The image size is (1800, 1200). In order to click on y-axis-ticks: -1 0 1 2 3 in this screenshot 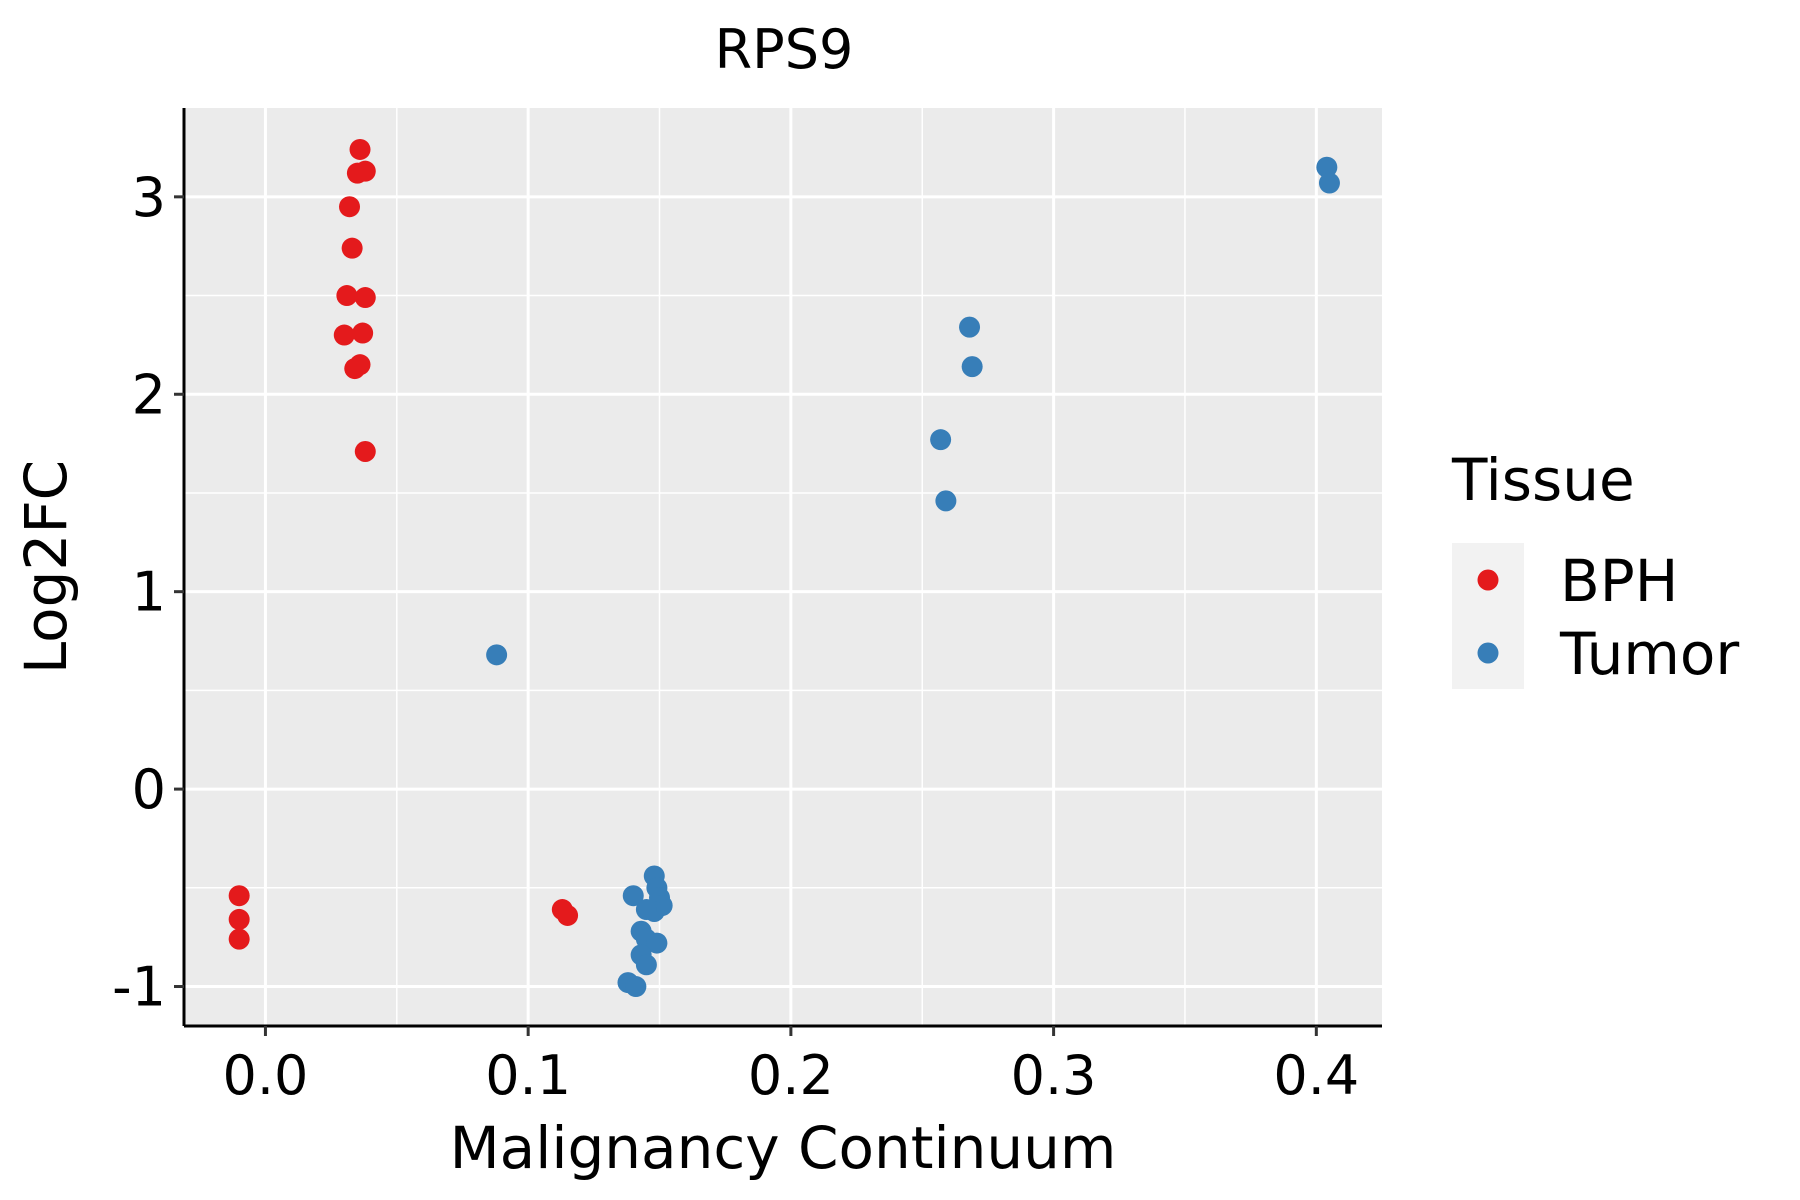, I will do `click(148, 592)`.